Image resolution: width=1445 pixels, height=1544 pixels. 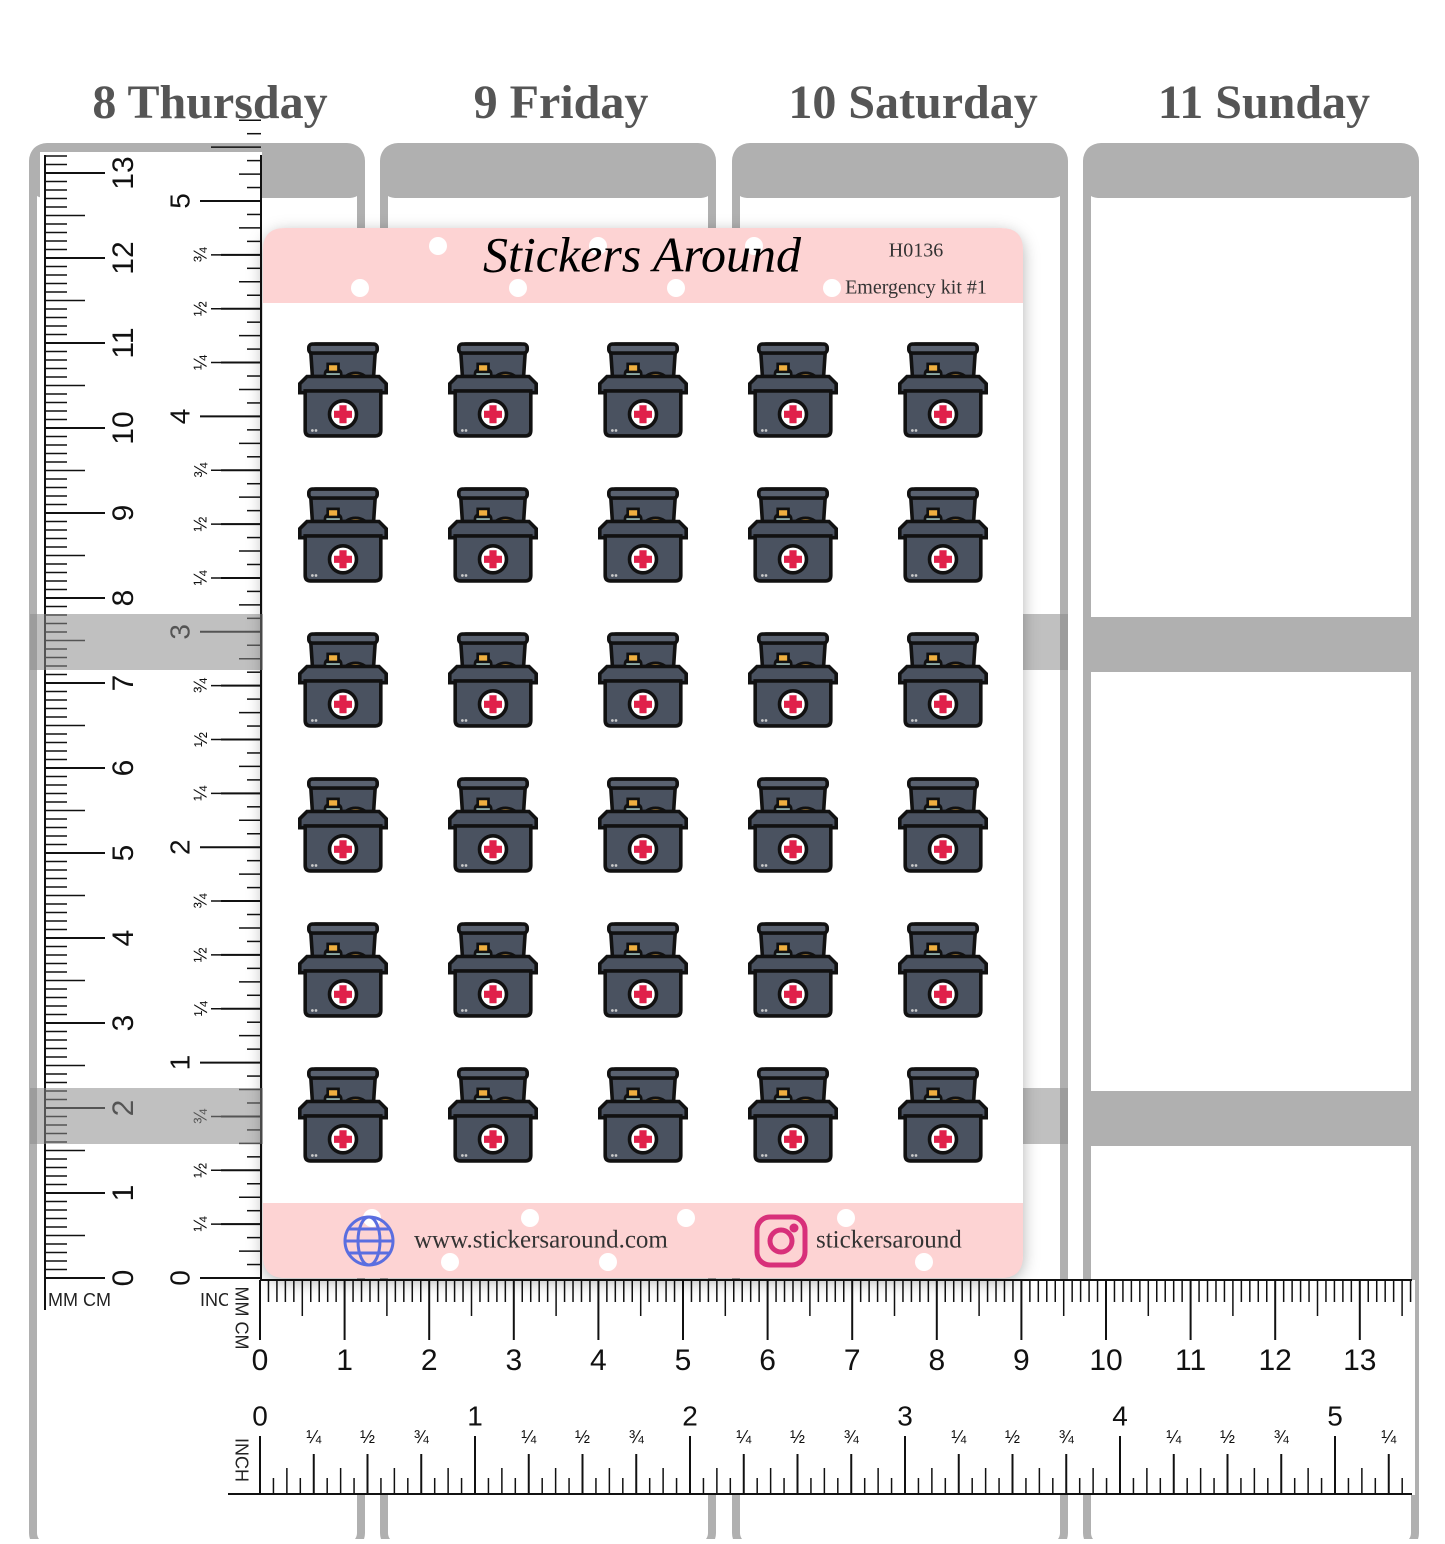 I want to click on sheet-title: Stickers Around, so click(x=642, y=254).